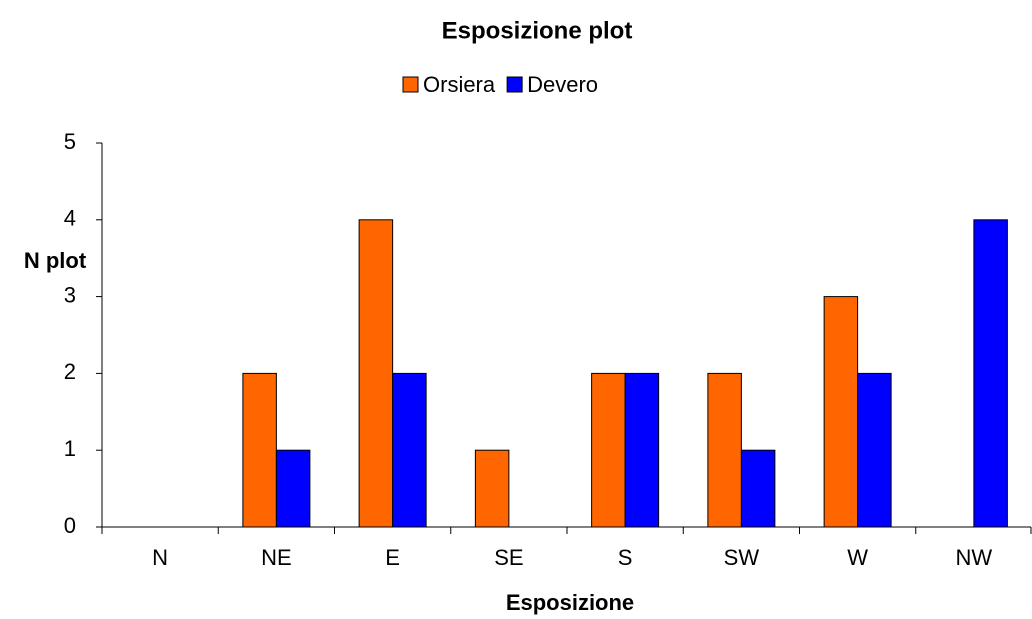 The width and height of the screenshot is (1032, 619). What do you see at coordinates (70, 218) in the screenshot?
I see `y-tick-label: 4` at bounding box center [70, 218].